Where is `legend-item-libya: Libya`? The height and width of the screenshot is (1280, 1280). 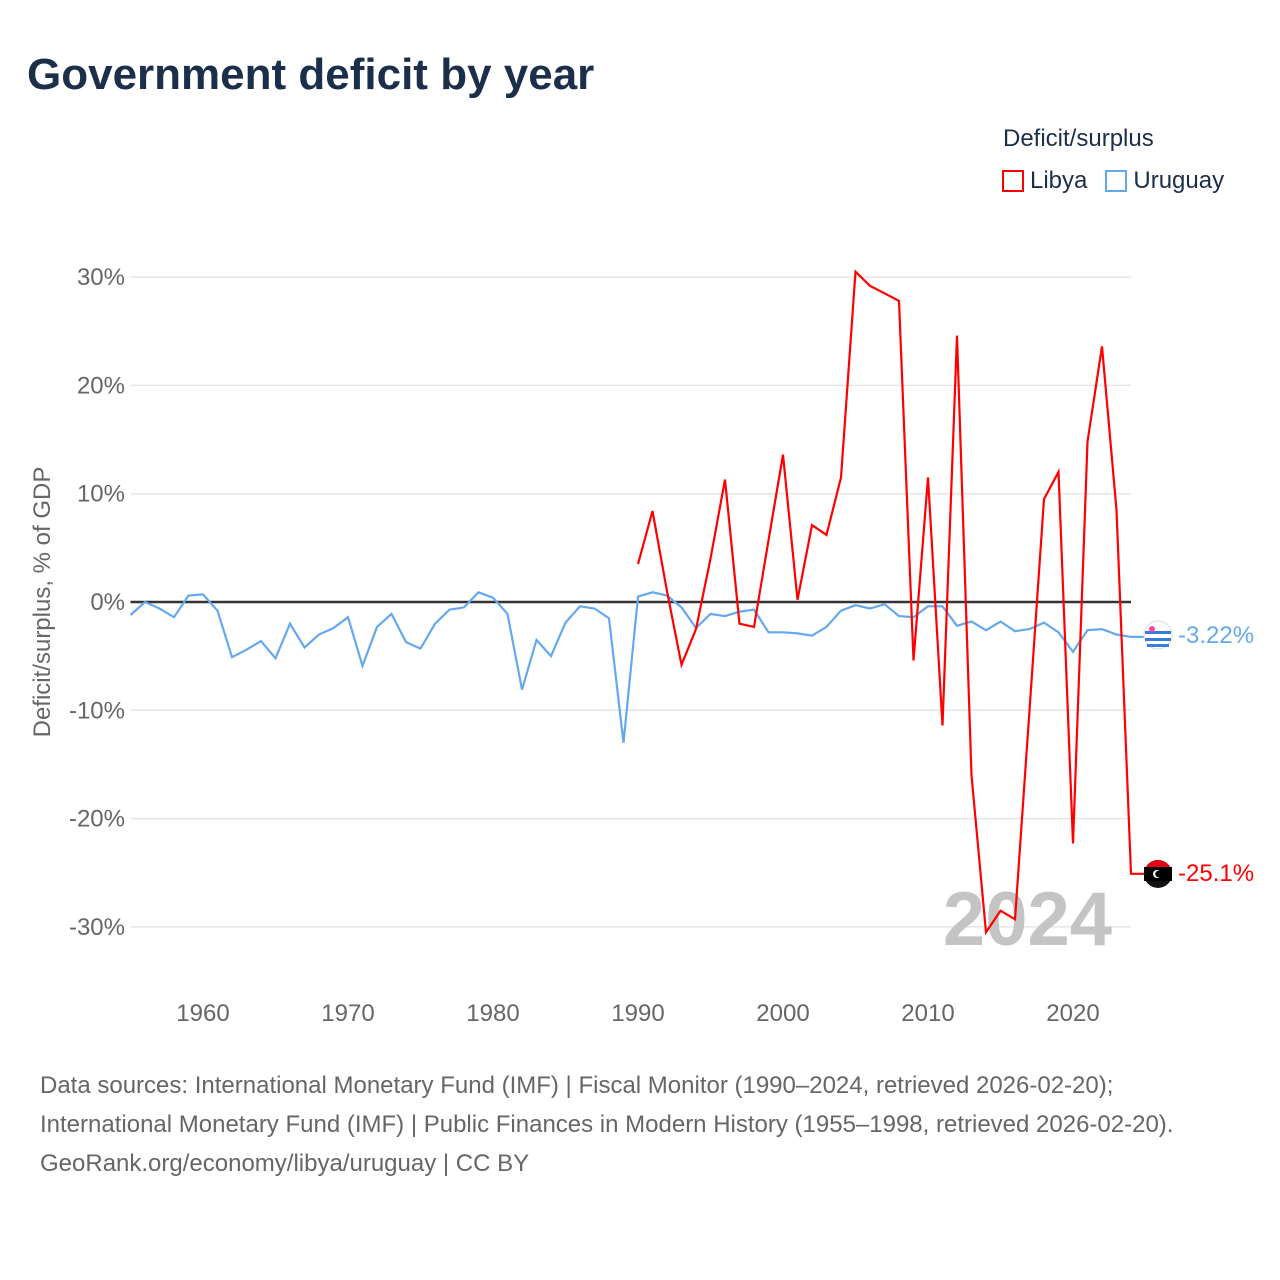 legend-item-libya: Libya is located at coordinates (1044, 181).